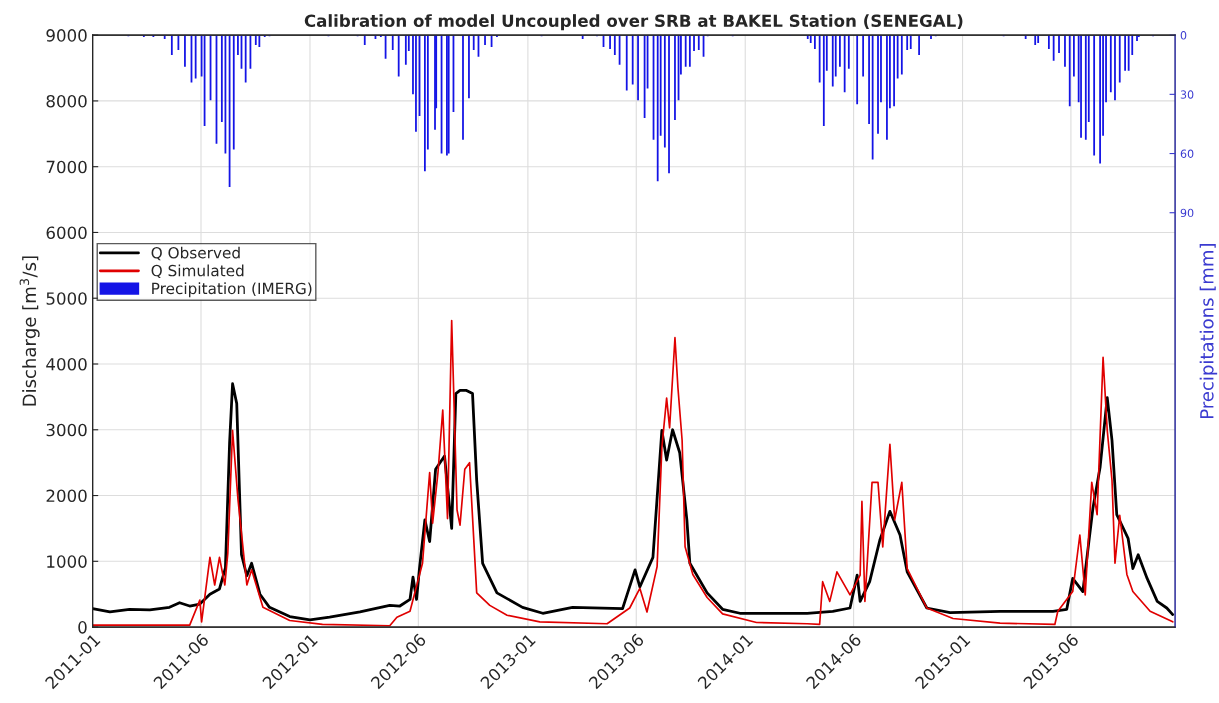  I want to click on y-tick-label: 4000, so click(66, 364).